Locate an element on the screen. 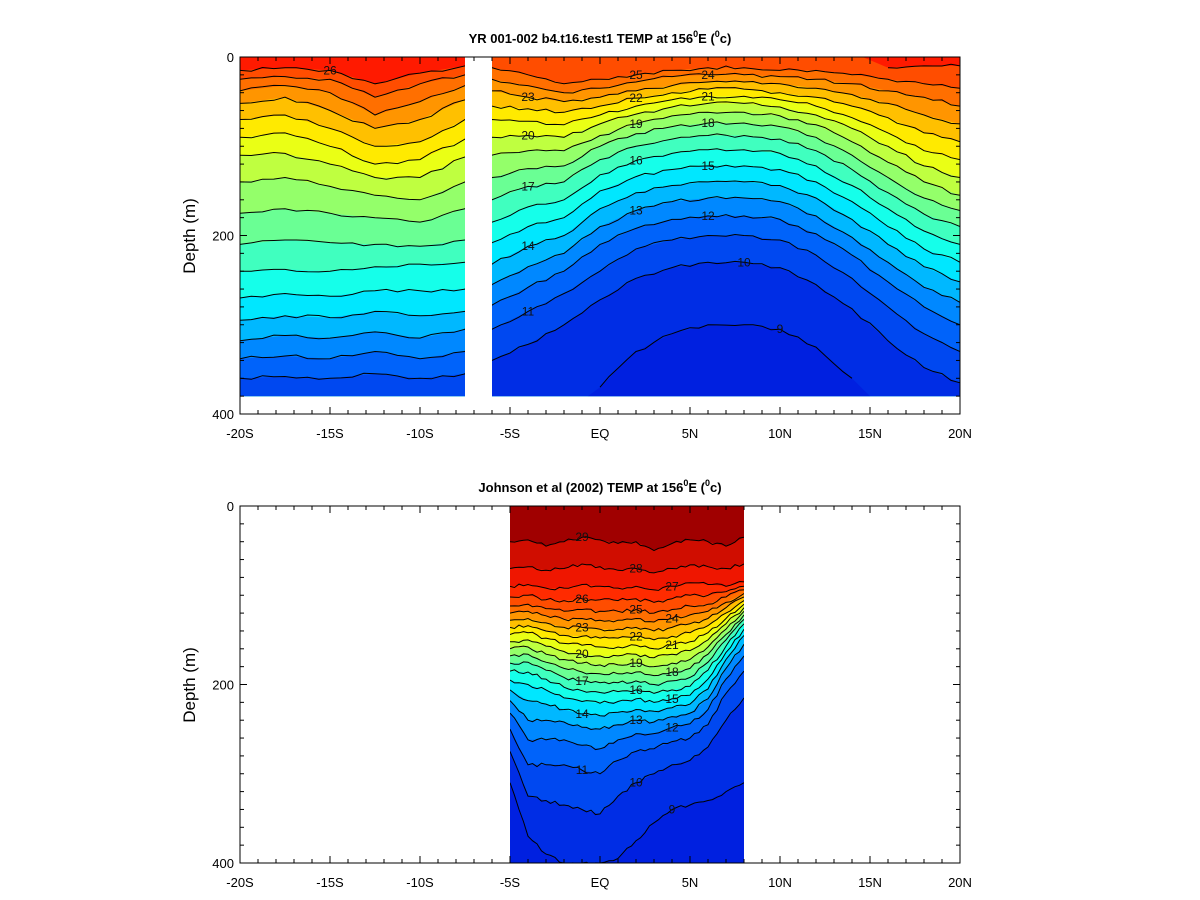  contour-label: 9 is located at coordinates (780, 329).